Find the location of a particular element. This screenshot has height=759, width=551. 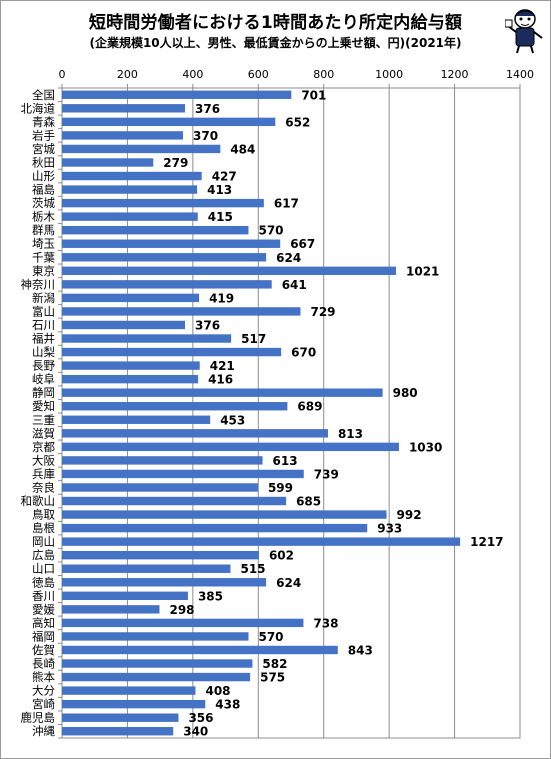

category-label: 宮城 is located at coordinates (43, 149).